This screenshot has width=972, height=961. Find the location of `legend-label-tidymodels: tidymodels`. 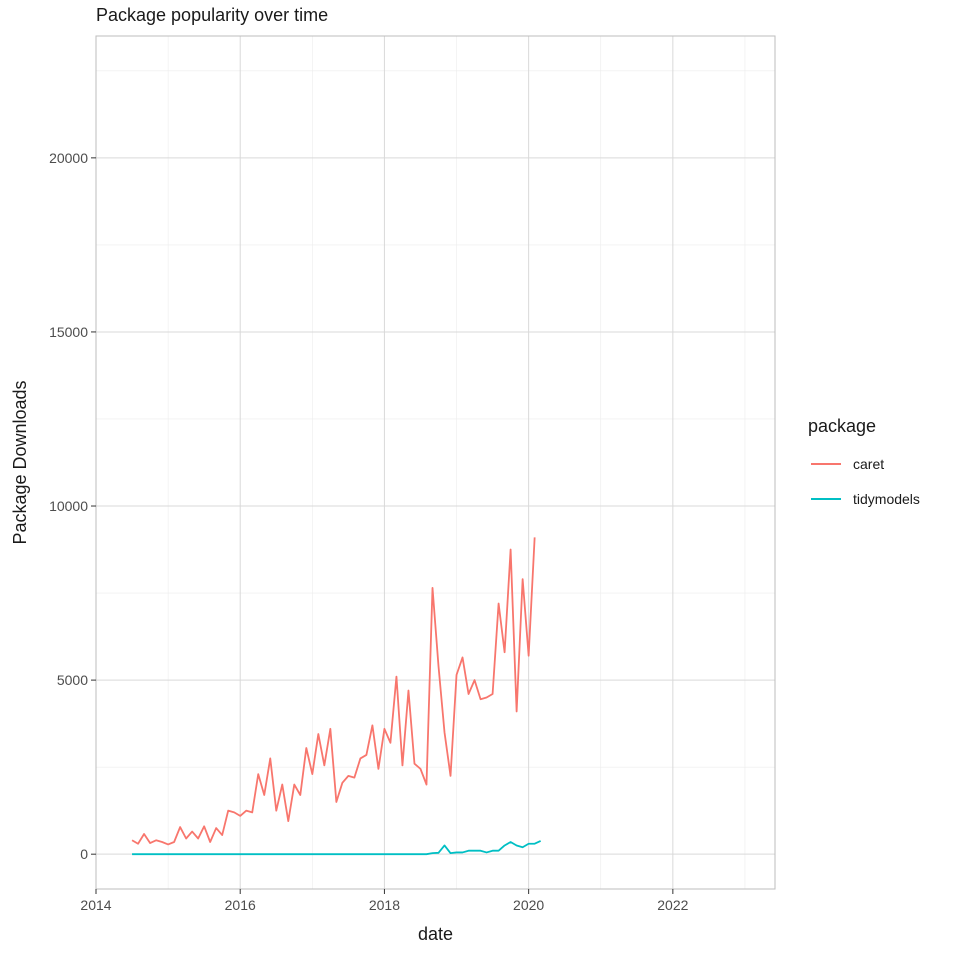

legend-label-tidymodels: tidymodels is located at coordinates (886, 499).